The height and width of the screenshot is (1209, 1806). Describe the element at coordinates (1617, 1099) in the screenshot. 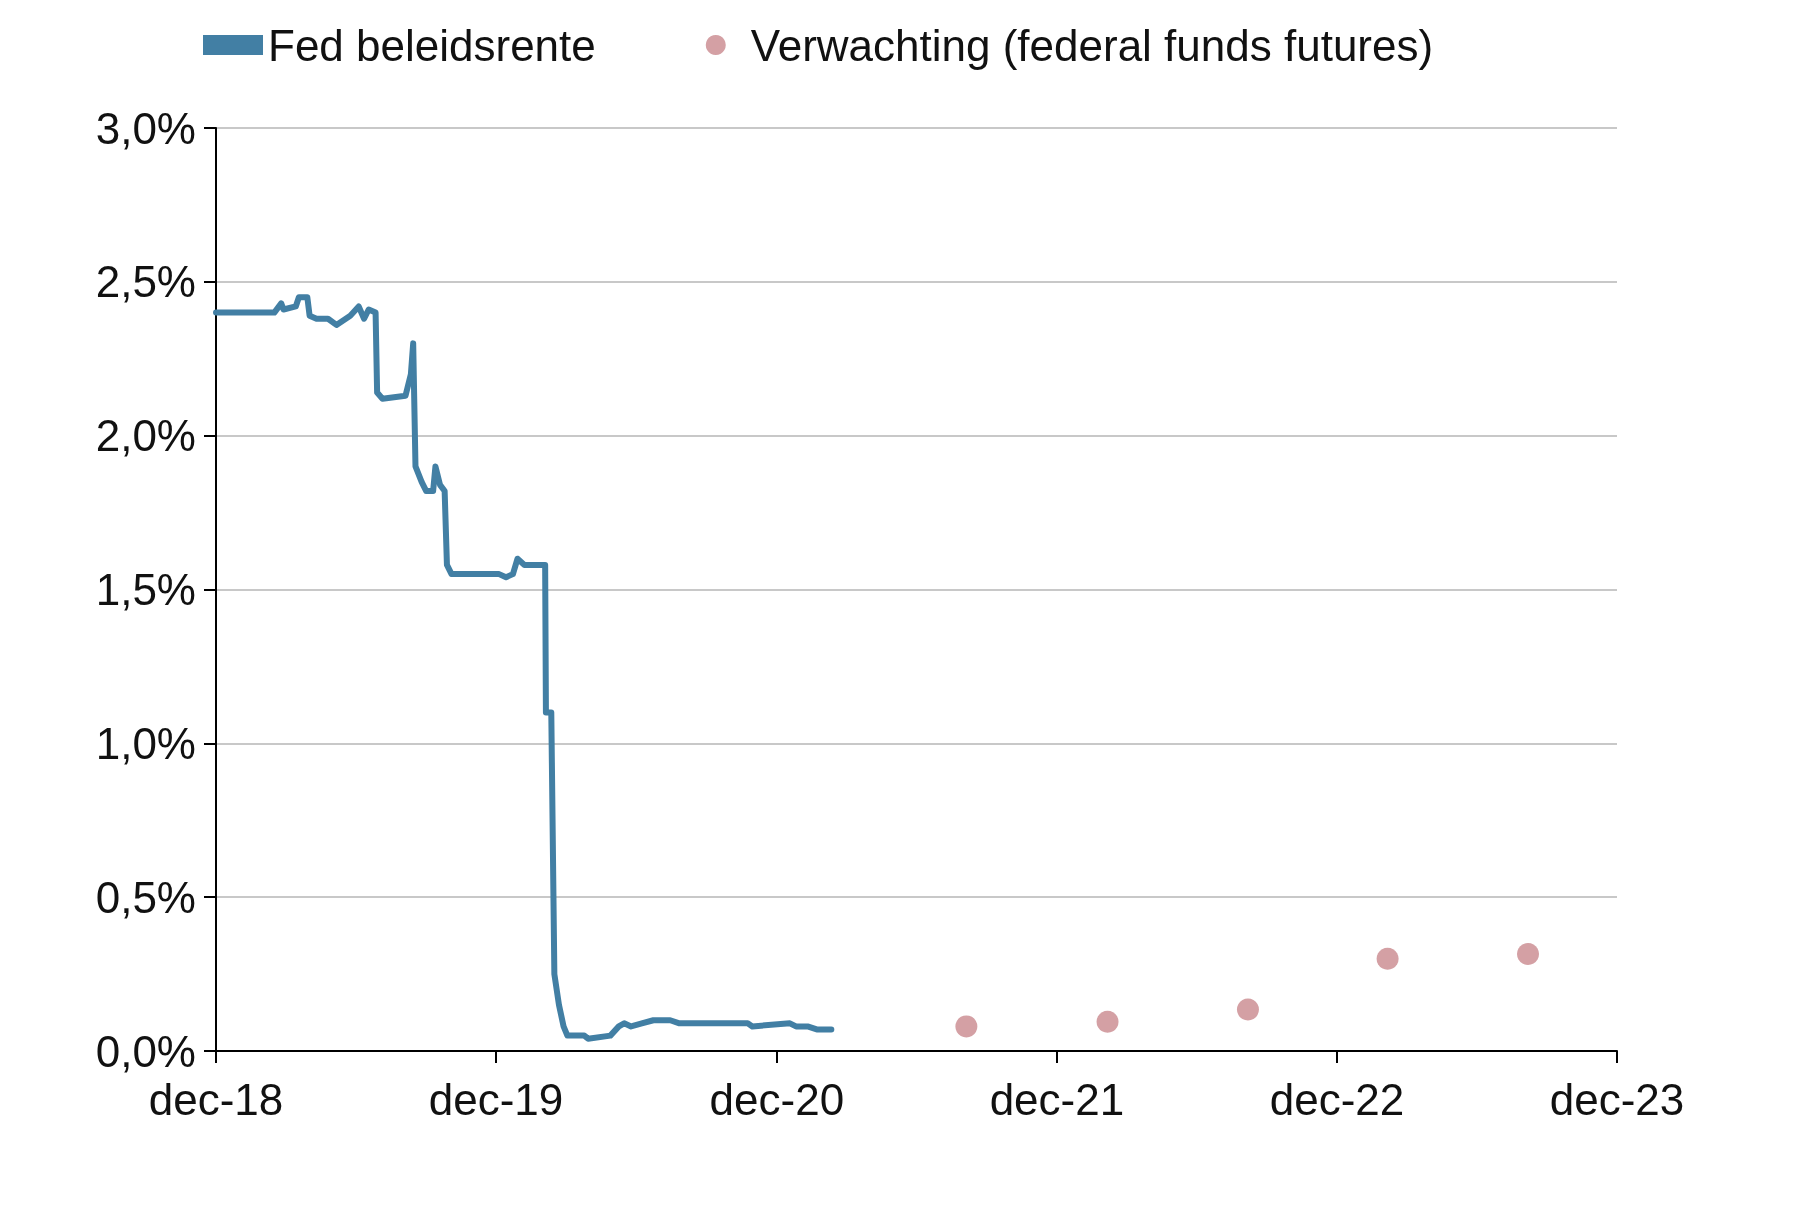

I see `x-tick-label: dec-23` at that location.